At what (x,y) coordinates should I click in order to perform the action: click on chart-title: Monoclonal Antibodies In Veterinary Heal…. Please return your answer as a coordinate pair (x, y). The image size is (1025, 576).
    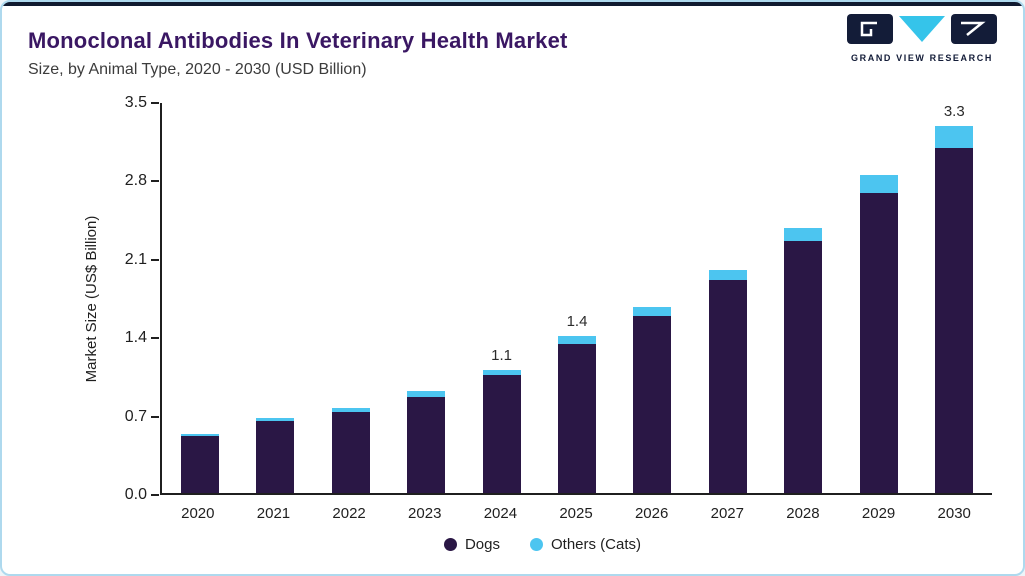
    Looking at the image, I should click on (298, 40).